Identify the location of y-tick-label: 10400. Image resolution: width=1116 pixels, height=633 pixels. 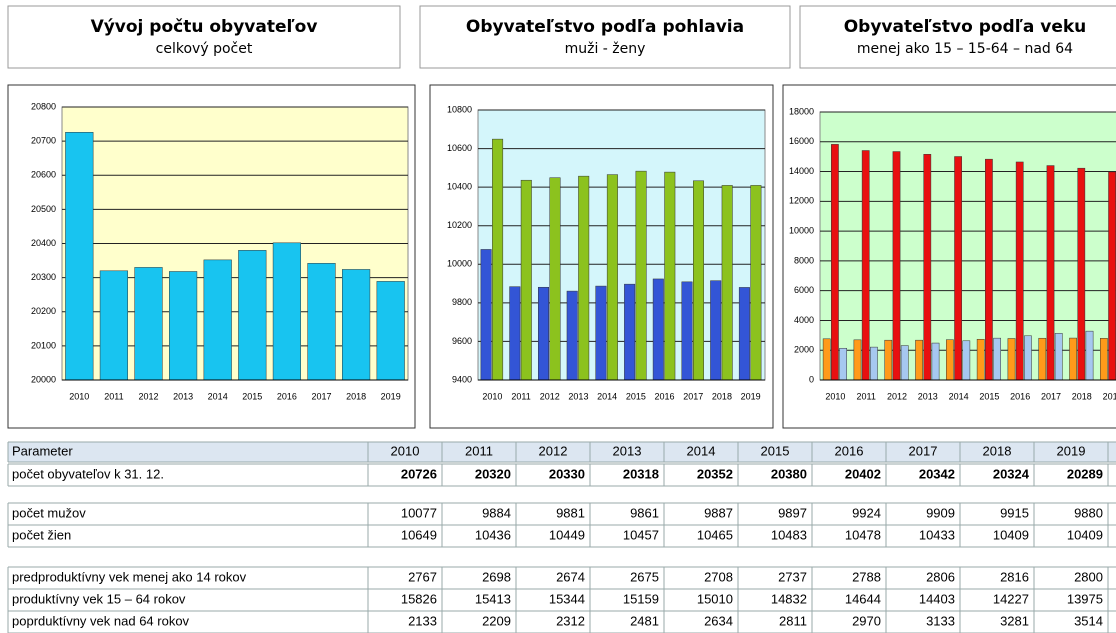
(459, 187).